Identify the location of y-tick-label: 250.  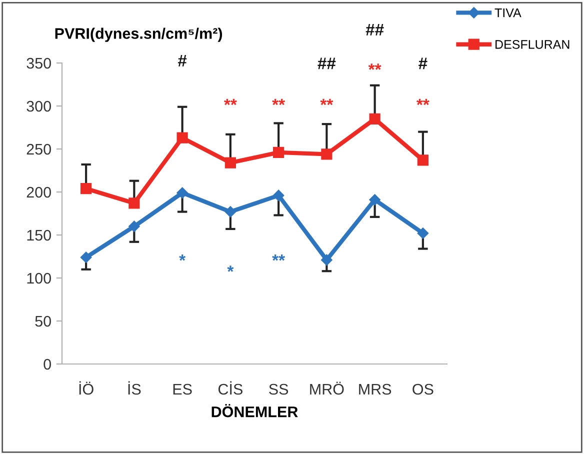
(38, 149).